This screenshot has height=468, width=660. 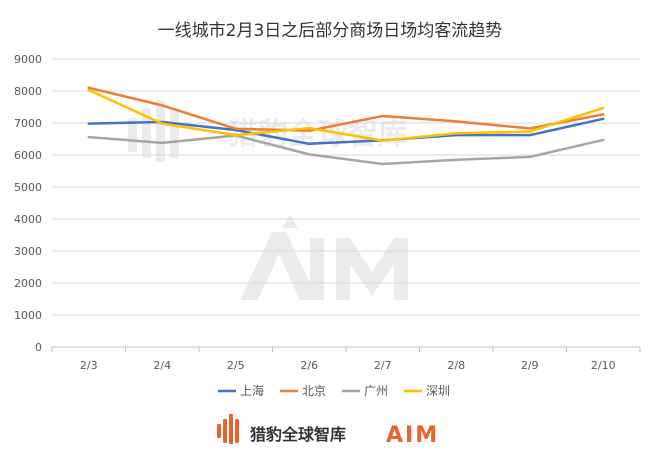 What do you see at coordinates (38, 347) in the screenshot?
I see `y-tick-label: 0` at bounding box center [38, 347].